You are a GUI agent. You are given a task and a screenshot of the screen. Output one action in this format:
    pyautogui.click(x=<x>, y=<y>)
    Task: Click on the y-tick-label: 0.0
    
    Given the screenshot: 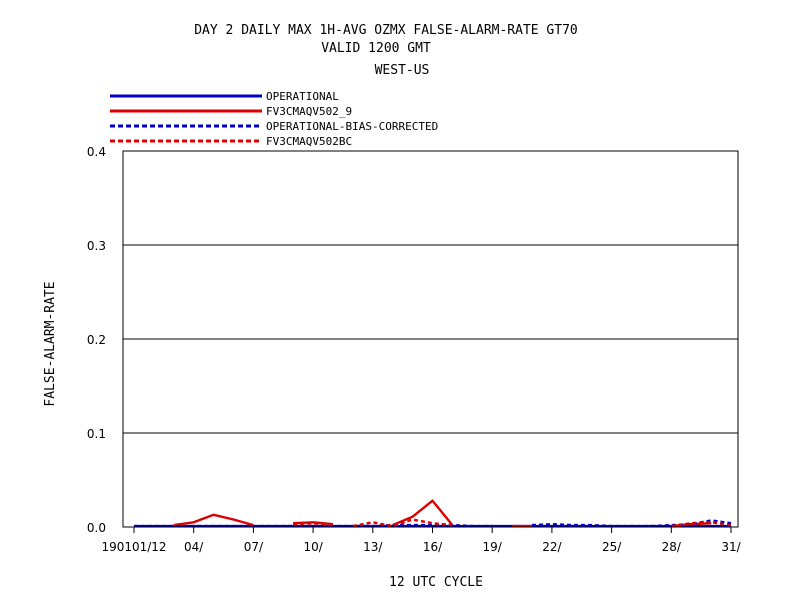 What is the action you would take?
    pyautogui.click(x=96, y=528)
    